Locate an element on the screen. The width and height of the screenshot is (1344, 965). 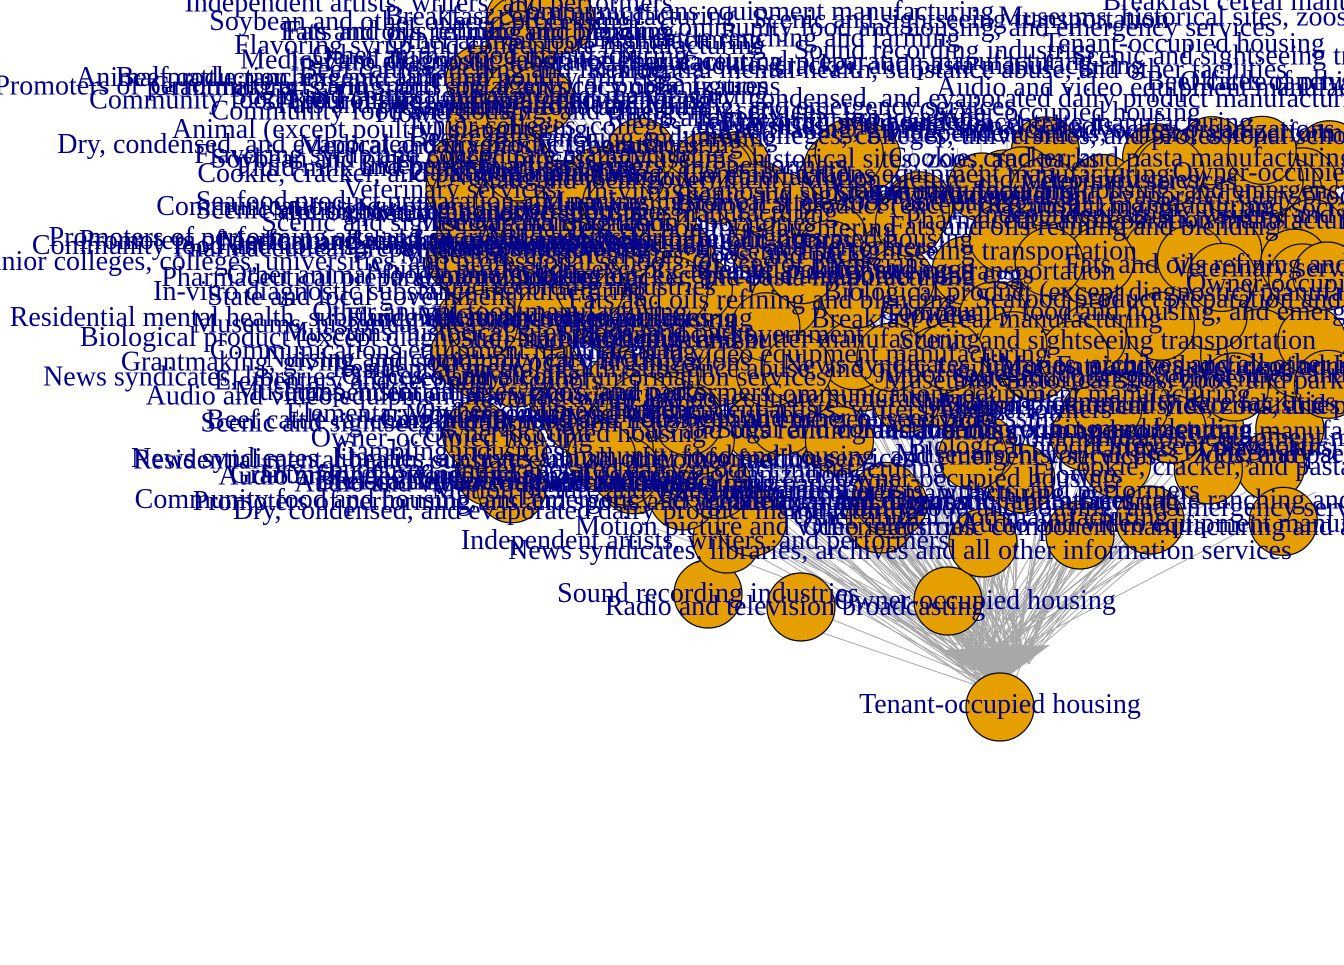
node-sugar is located at coordinates (540, 100).